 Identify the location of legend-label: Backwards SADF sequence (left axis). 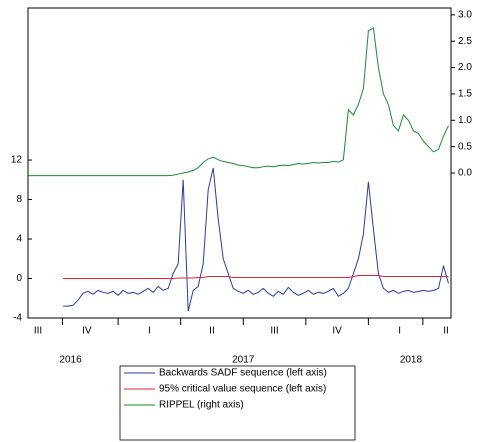
(243, 373).